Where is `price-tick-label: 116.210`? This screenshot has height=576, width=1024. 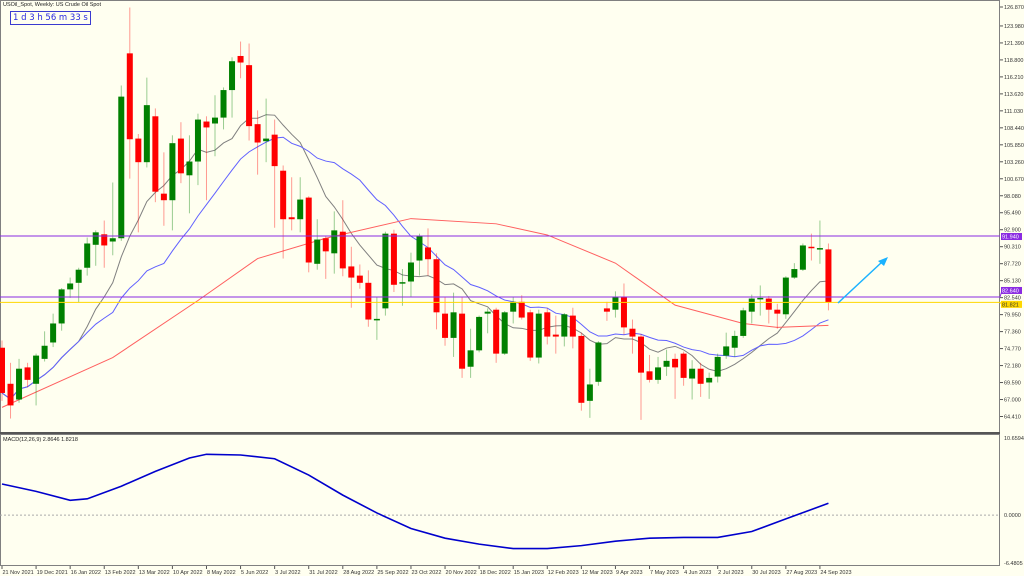 price-tick-label: 116.210 is located at coordinates (1013, 78).